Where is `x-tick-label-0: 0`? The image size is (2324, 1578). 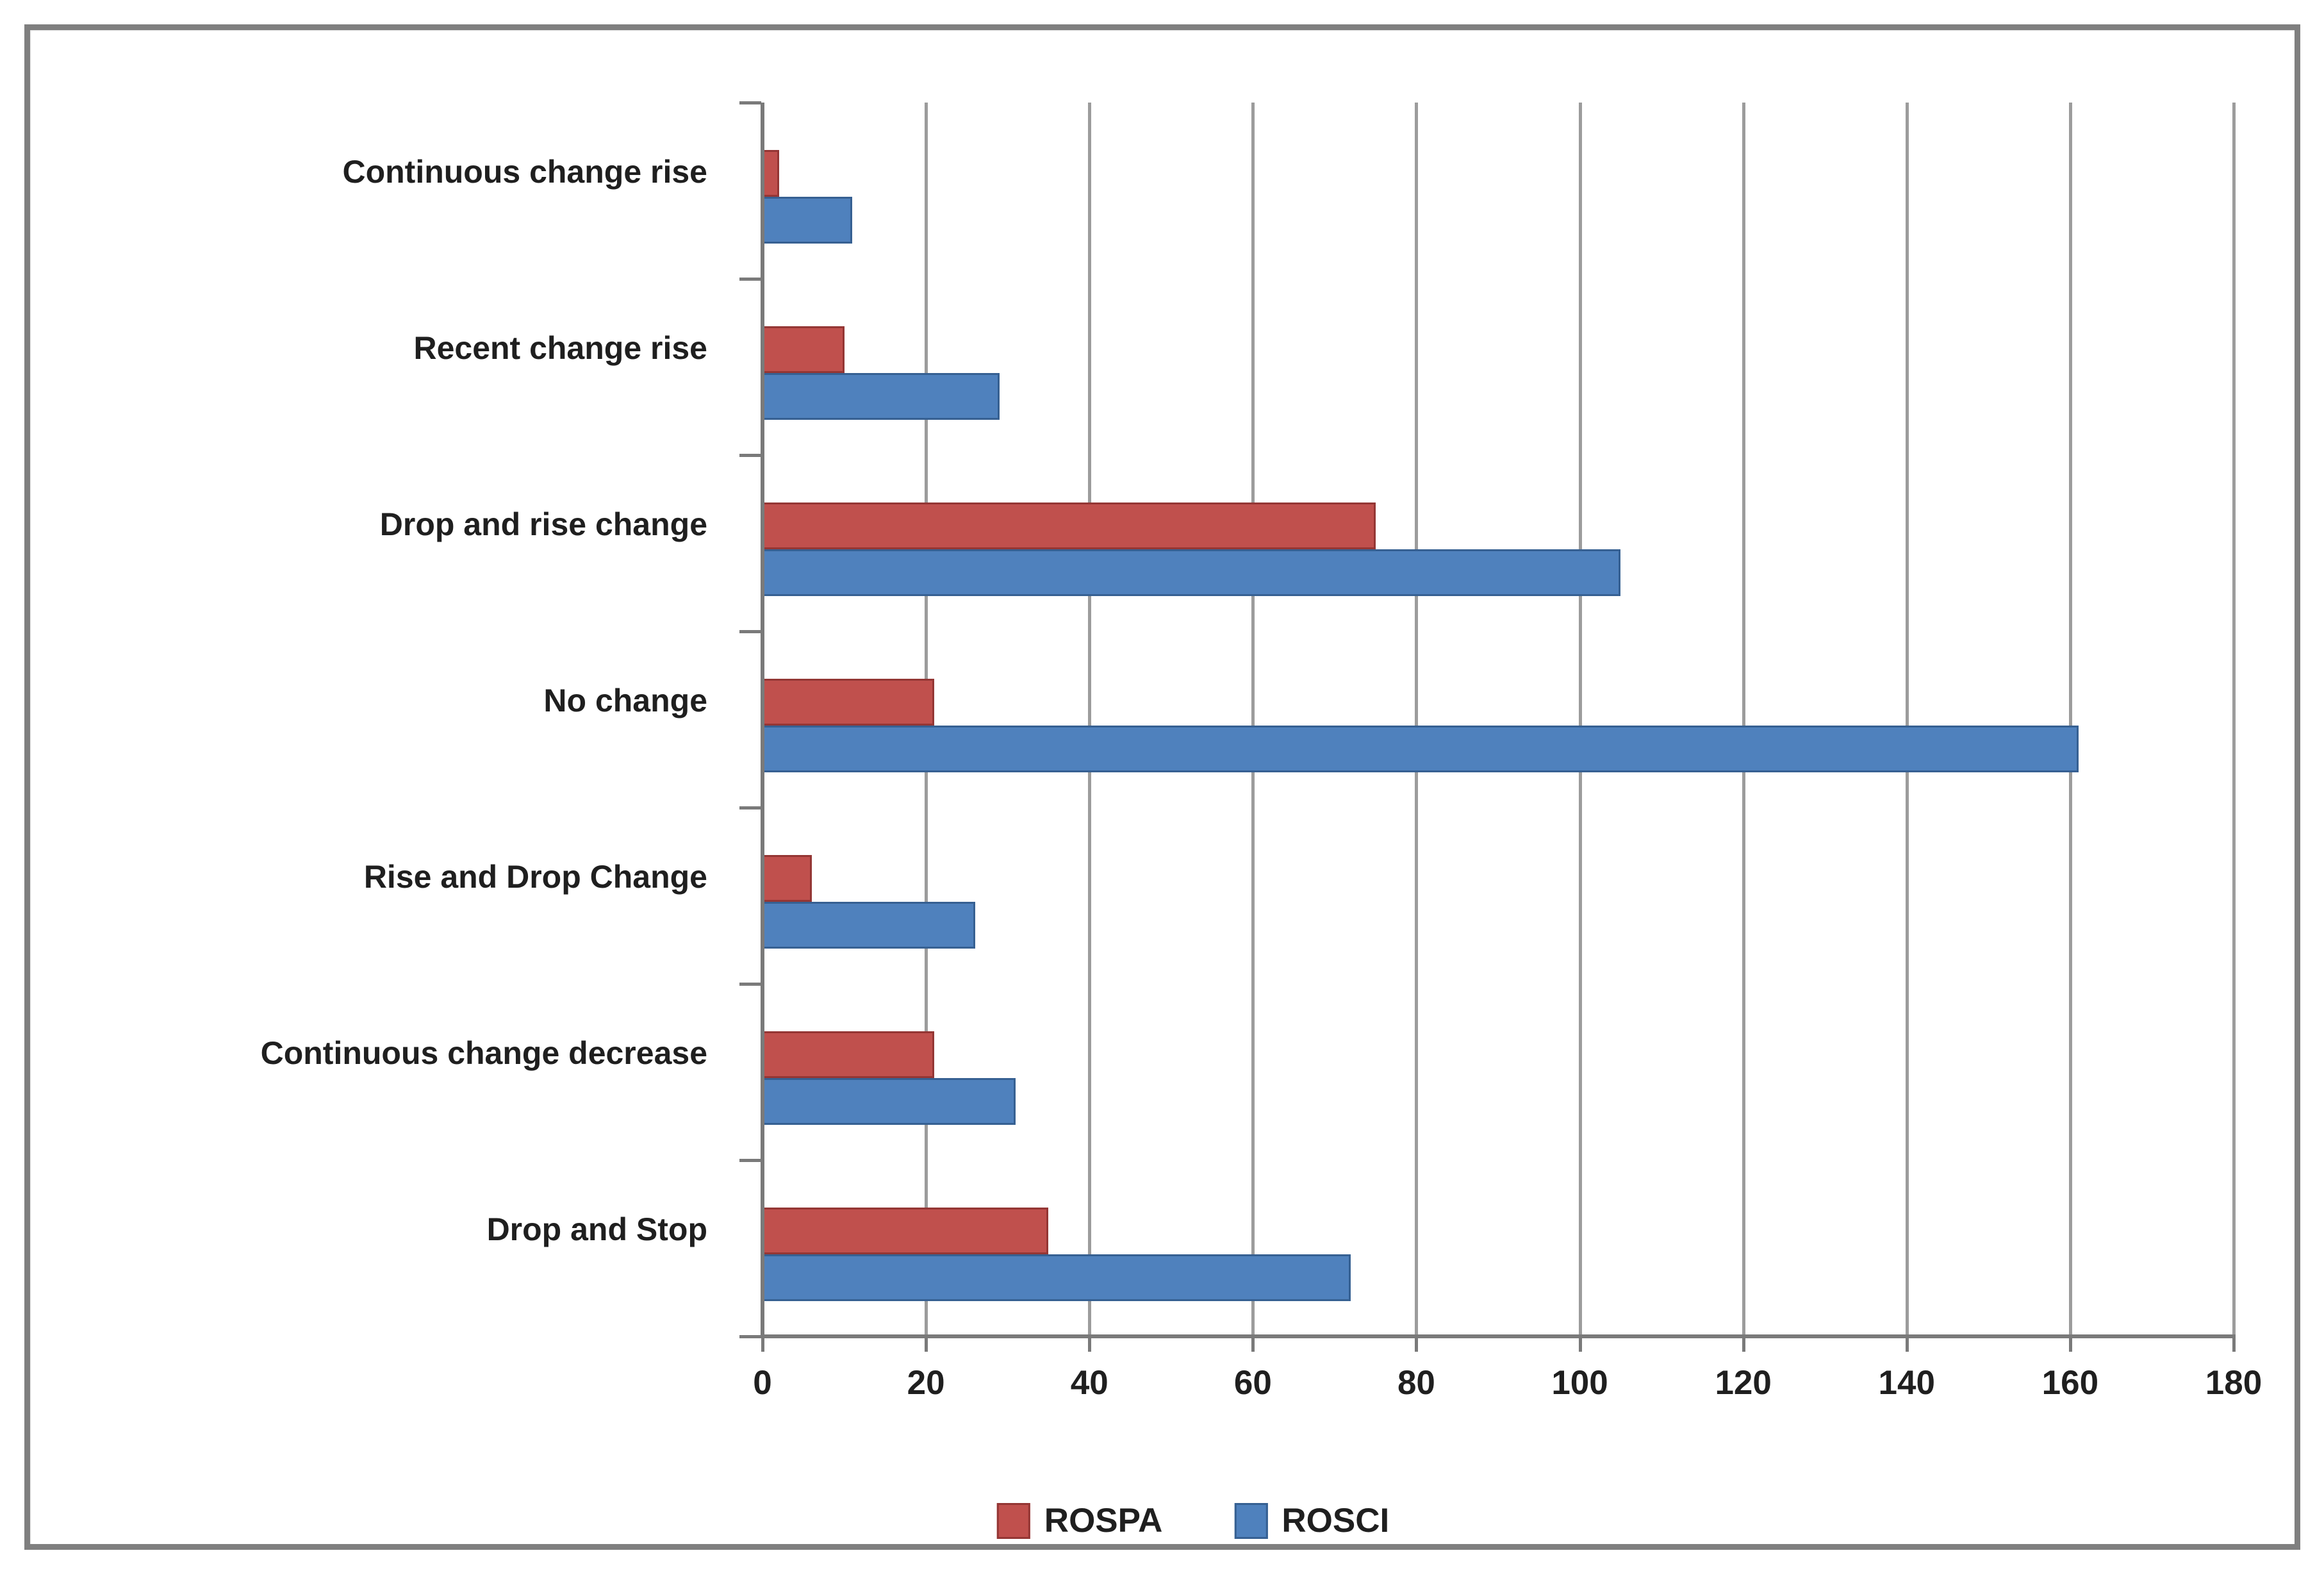
x-tick-label-0: 0 is located at coordinates (762, 1383).